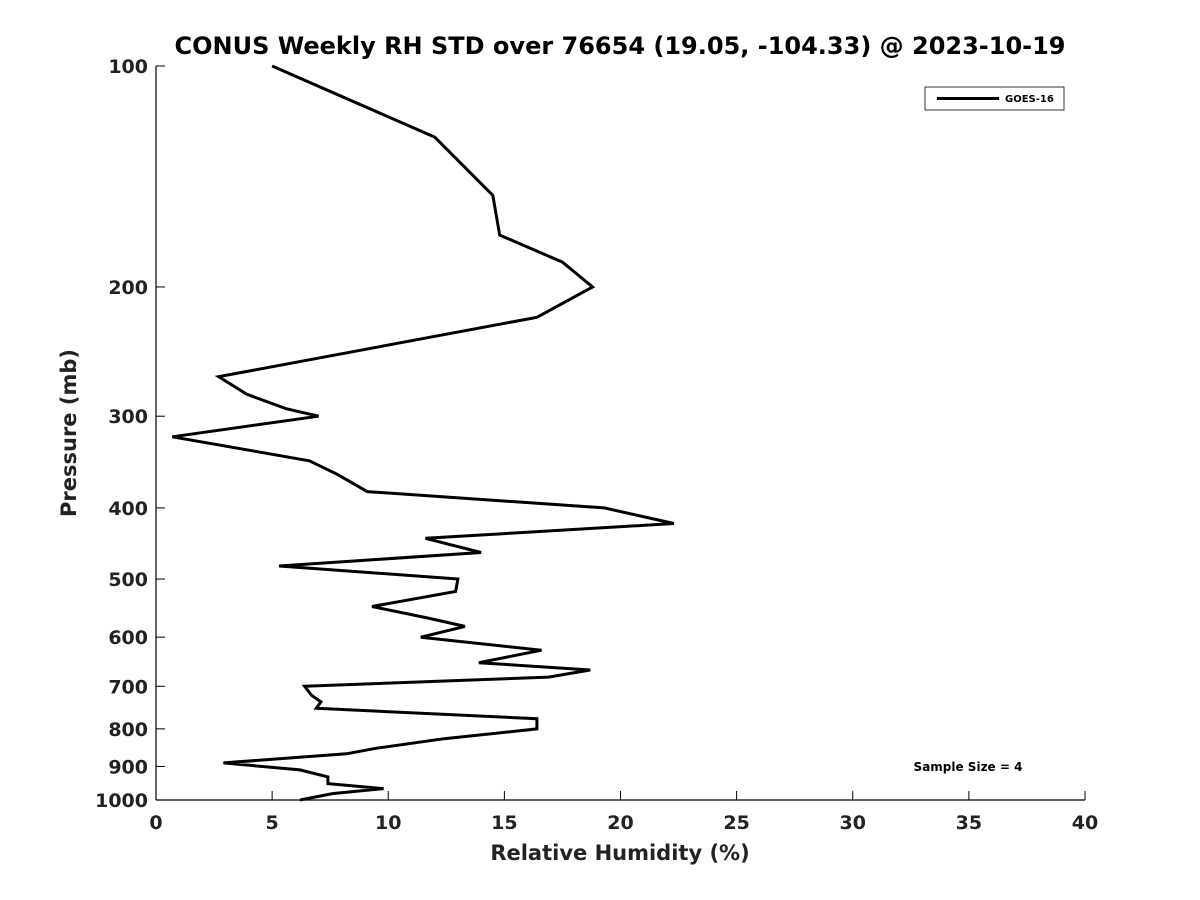 The height and width of the screenshot is (900, 1200). What do you see at coordinates (128, 509) in the screenshot?
I see `y-tick-label: 400` at bounding box center [128, 509].